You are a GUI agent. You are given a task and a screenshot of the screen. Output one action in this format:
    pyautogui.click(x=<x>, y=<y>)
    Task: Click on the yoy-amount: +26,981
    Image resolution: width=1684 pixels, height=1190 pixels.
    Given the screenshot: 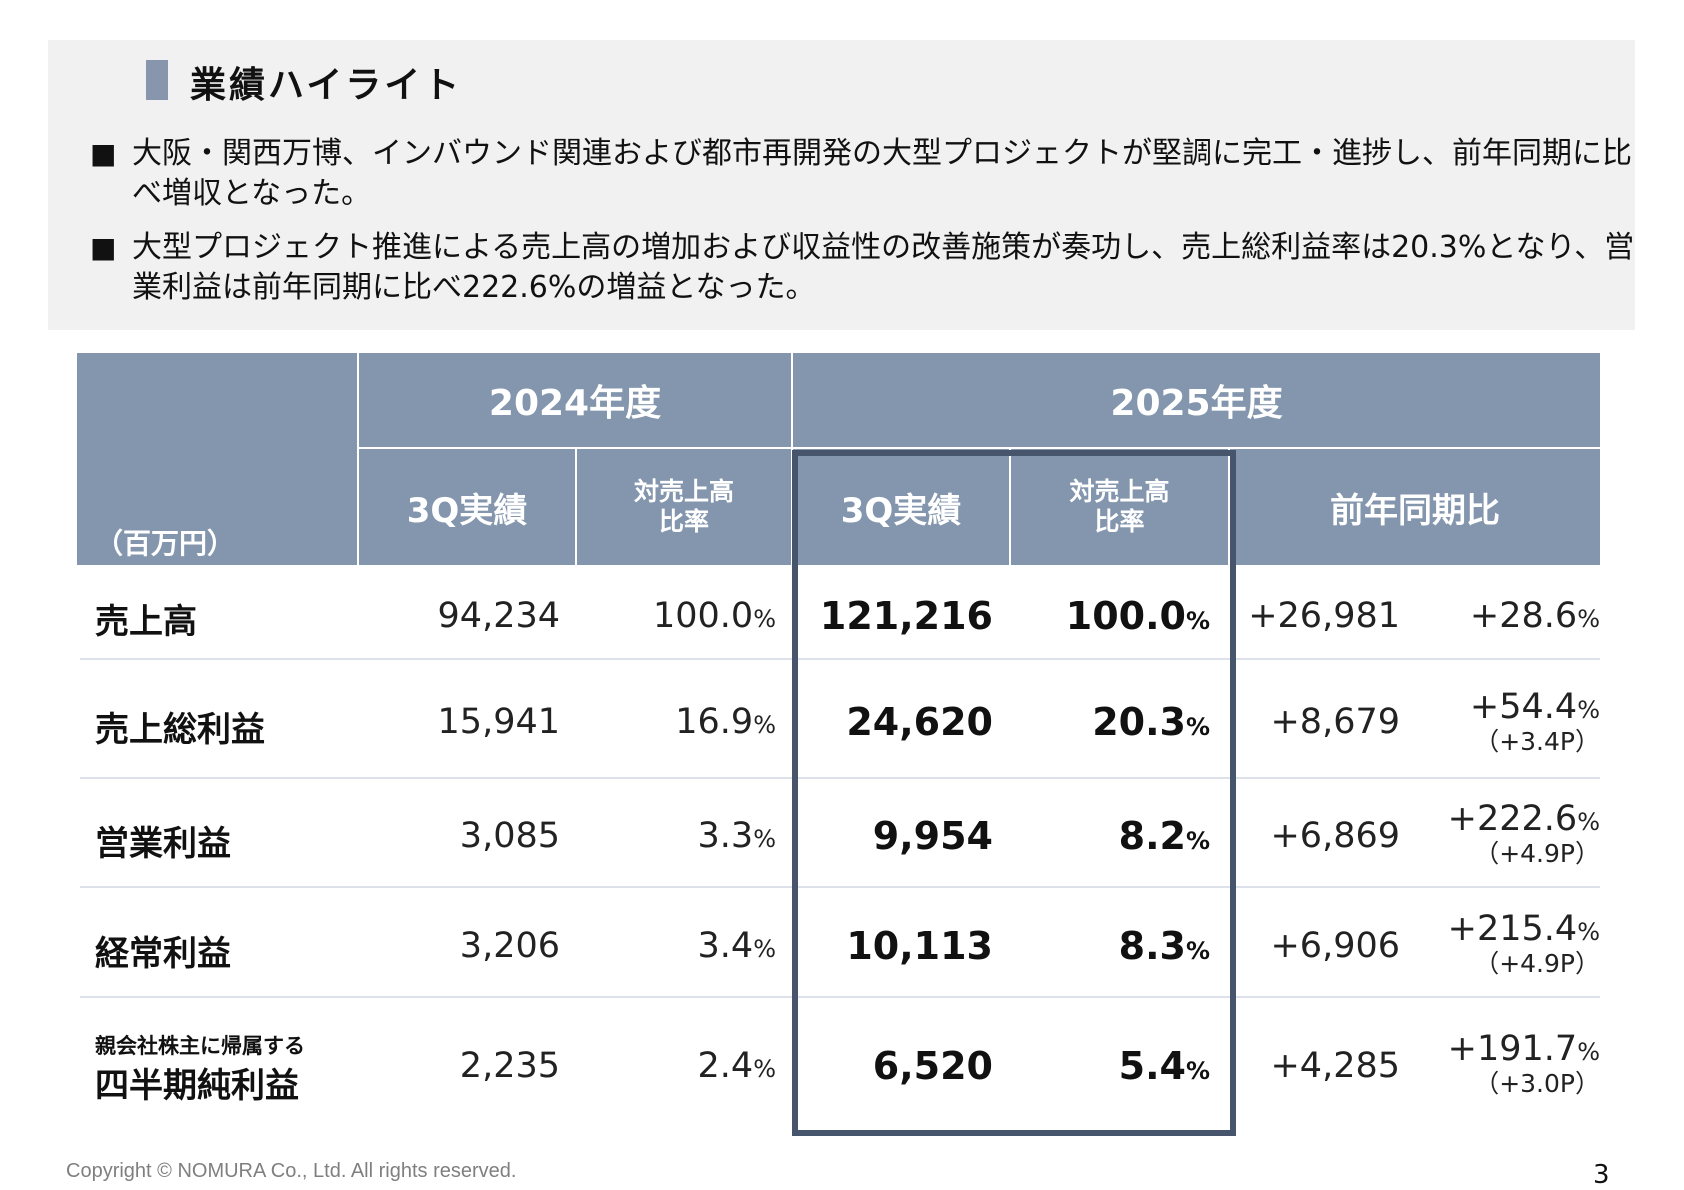 What is the action you would take?
    pyautogui.click(x=1324, y=616)
    